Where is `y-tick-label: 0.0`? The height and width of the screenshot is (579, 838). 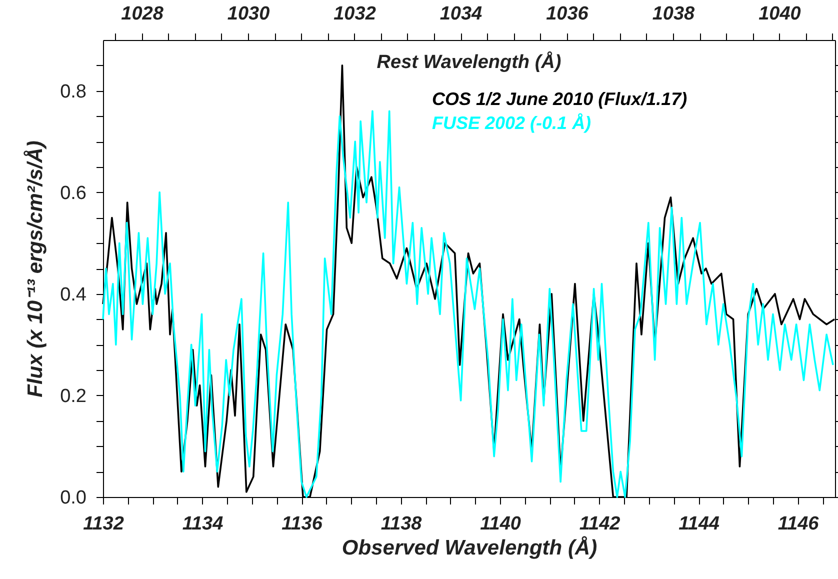 y-tick-label: 0.0 is located at coordinates (73, 498).